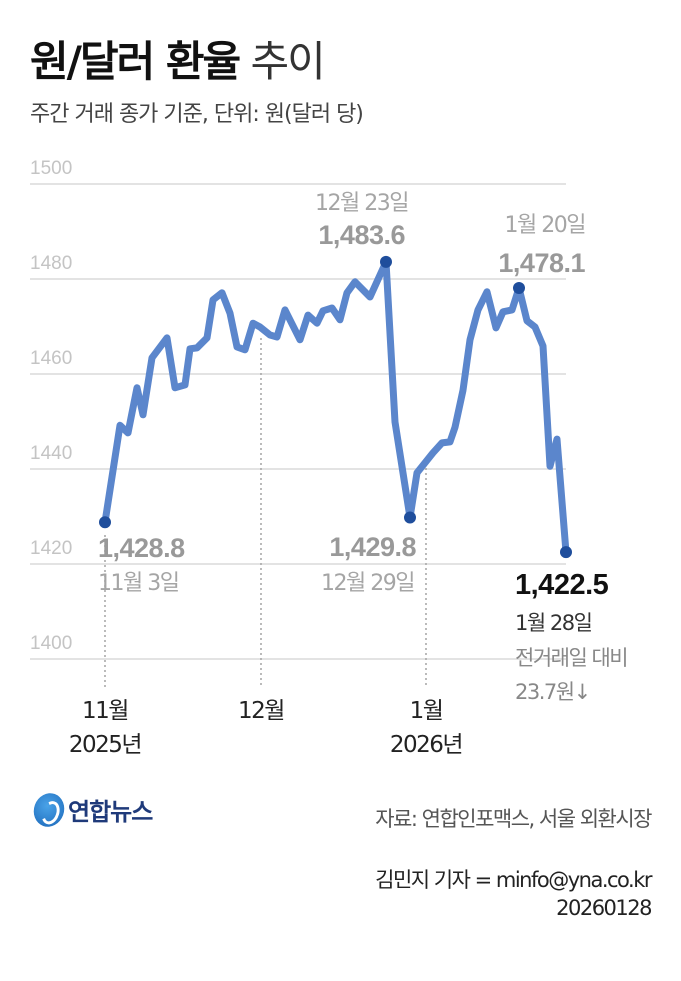 The image size is (681, 981). I want to click on x-label-2025: 2025년, so click(105, 745).